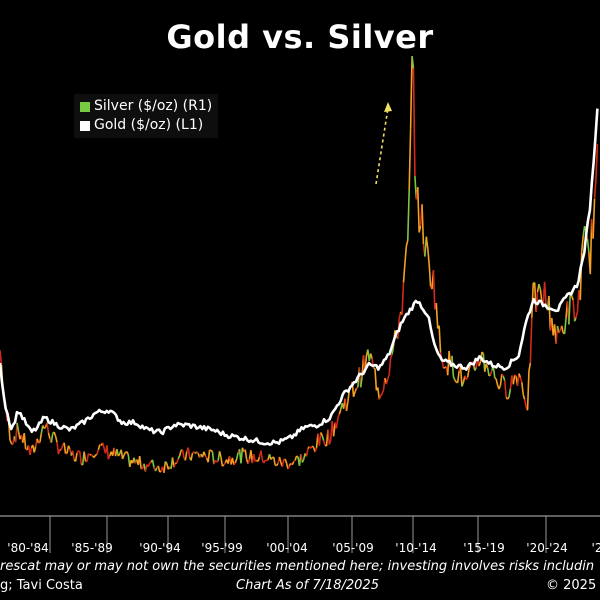 This screenshot has width=600, height=600. What do you see at coordinates (27, 548) in the screenshot?
I see `x-tick-label: '80-'84` at bounding box center [27, 548].